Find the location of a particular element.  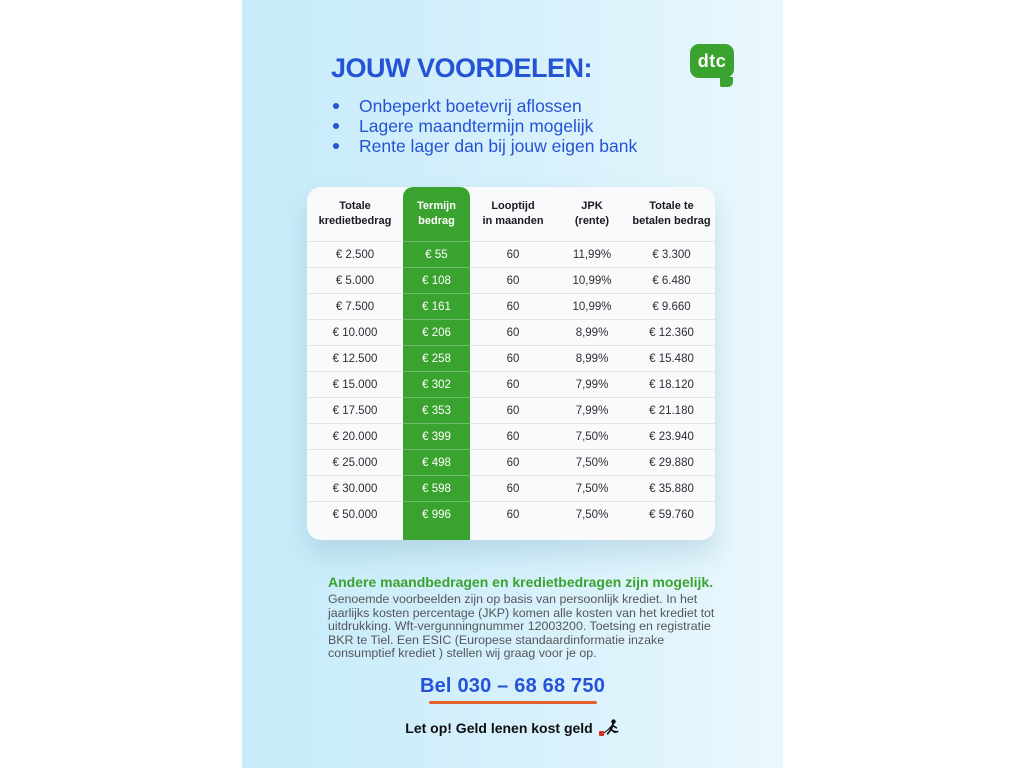

benefit-label: Onbeperkt boetevrij aflossen is located at coordinates (470, 105).